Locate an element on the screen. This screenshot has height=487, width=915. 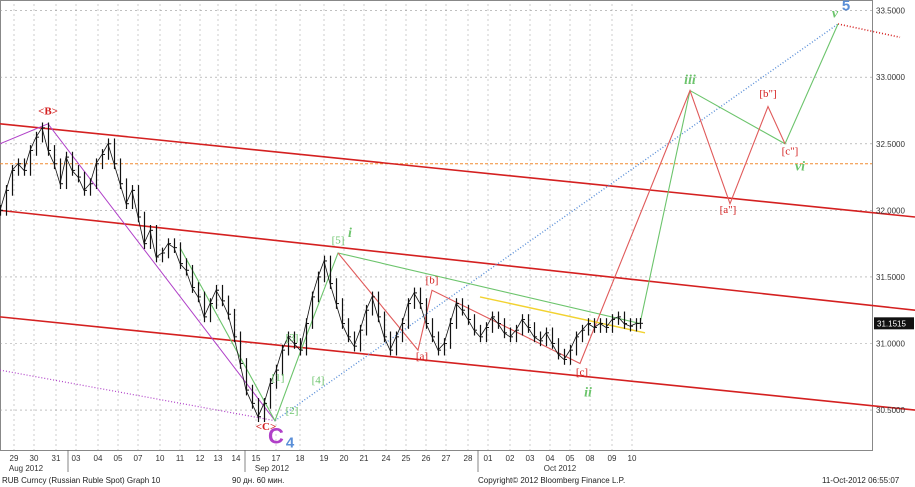
wave-label: [3] is located at coordinates (292, 338).